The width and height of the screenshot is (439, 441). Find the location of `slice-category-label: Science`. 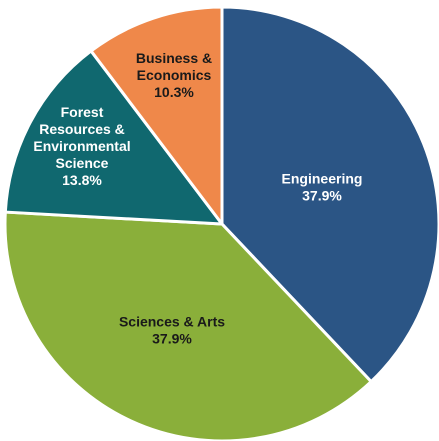

slice-category-label: Science is located at coordinates (82, 163).